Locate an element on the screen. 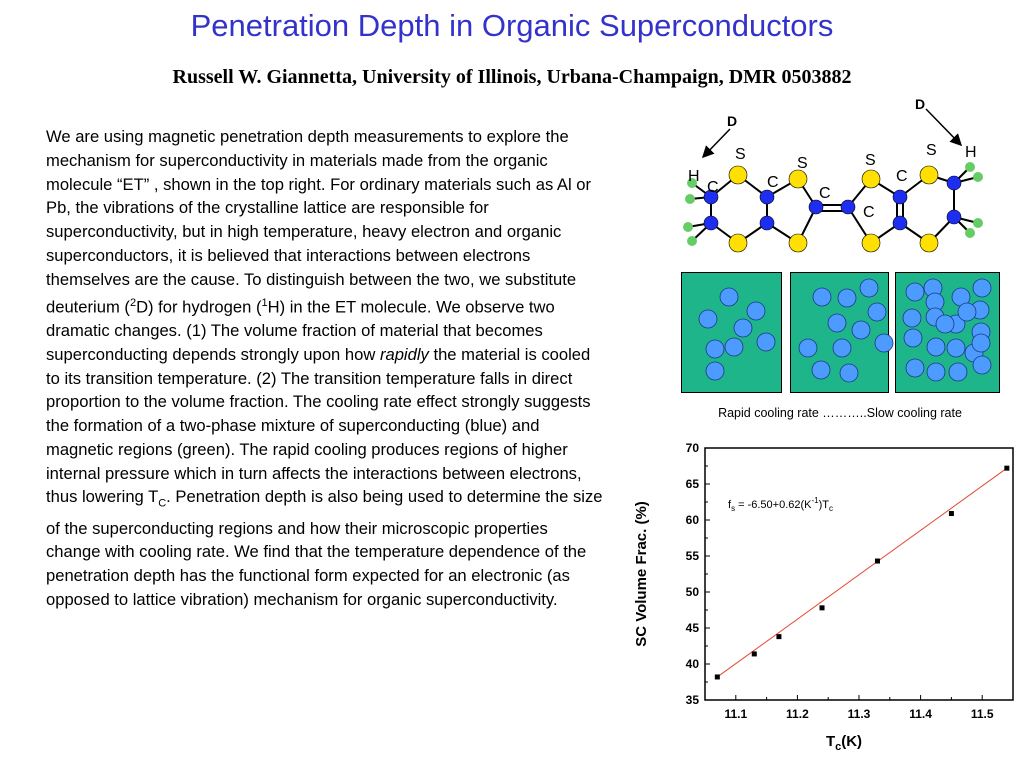  eq-sup: -1 is located at coordinates (816, 500).